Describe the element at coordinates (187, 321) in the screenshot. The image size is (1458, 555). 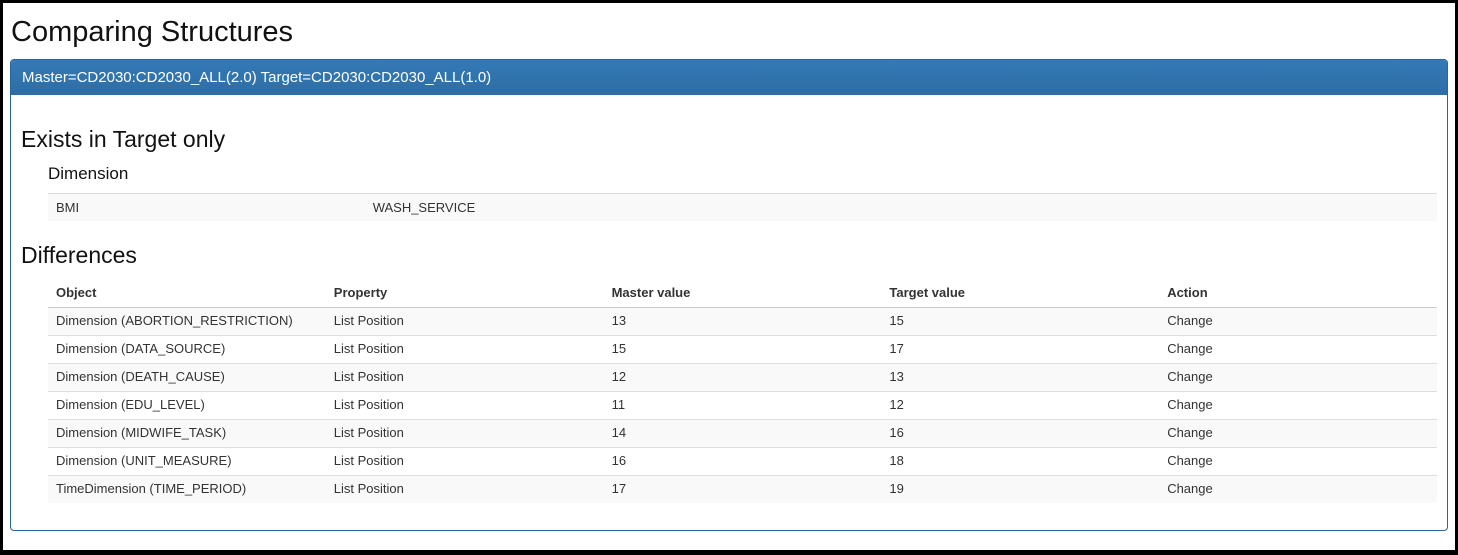
I see `object-cell: Dimension (ABORTION_RESTRICTION)` at that location.